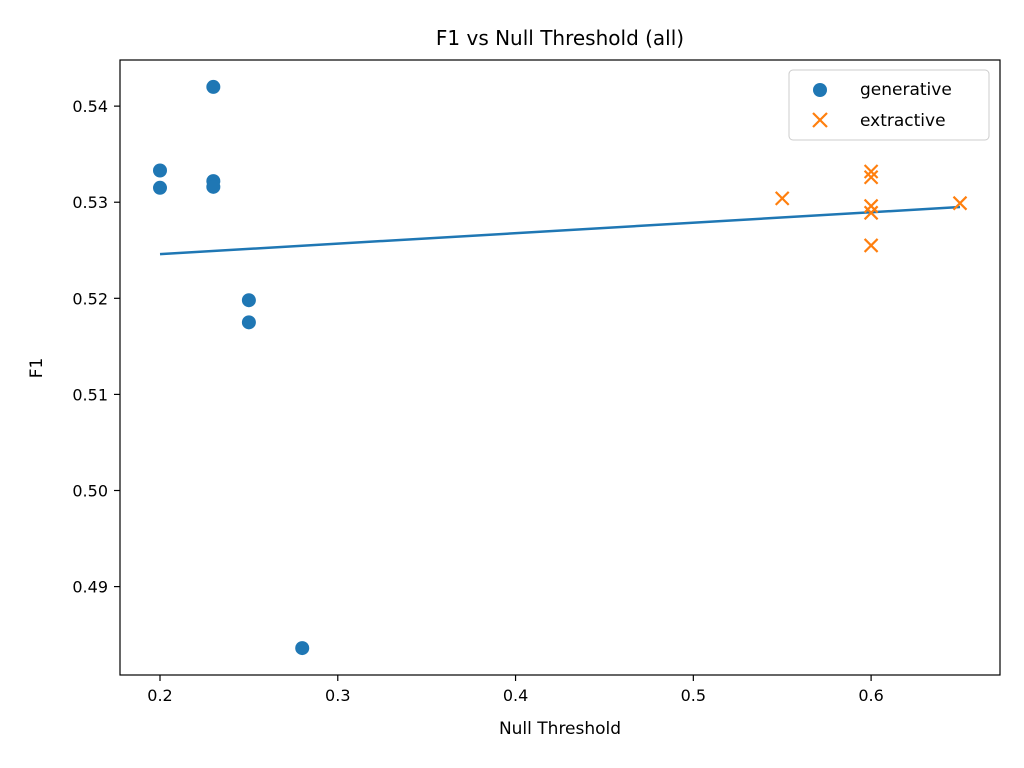 The width and height of the screenshot is (1024, 768). I want to click on y-tick-label: 0.53, so click(90, 202).